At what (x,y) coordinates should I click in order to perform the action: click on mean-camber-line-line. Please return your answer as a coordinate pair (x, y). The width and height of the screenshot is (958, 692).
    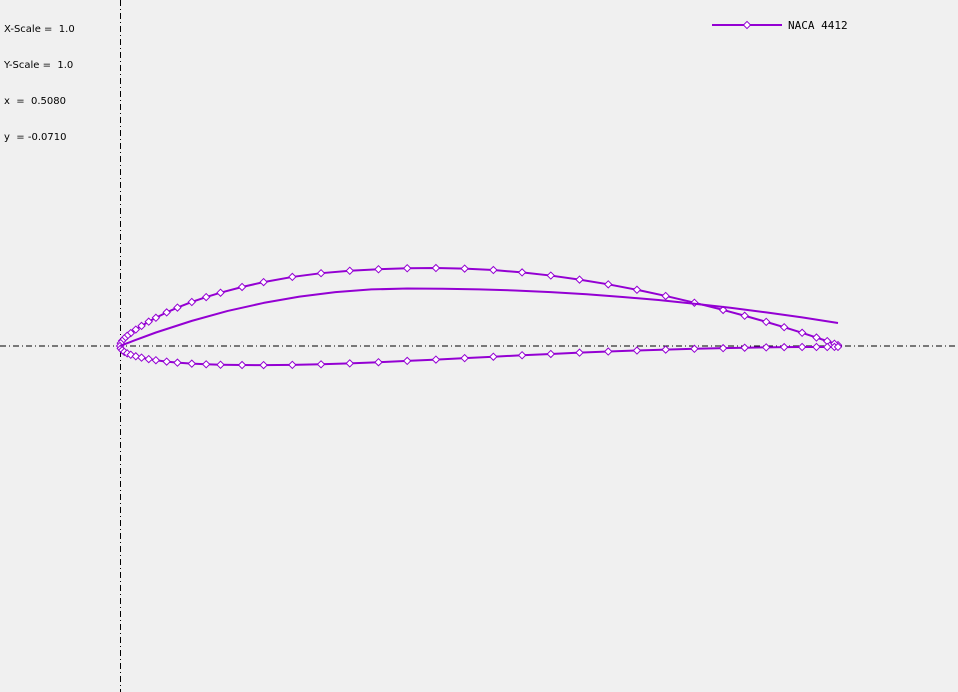
    Looking at the image, I should click on (479, 317).